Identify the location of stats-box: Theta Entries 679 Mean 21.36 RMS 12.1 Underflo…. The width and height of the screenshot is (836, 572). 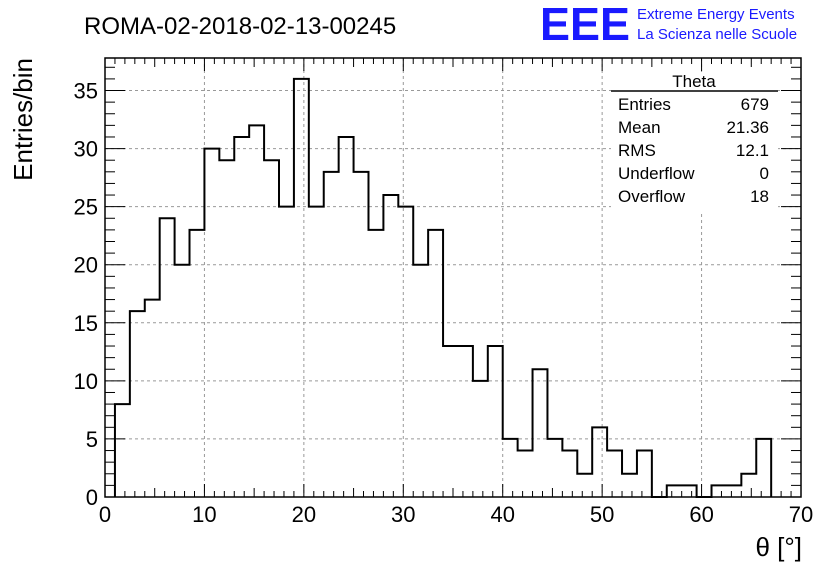
(694, 142).